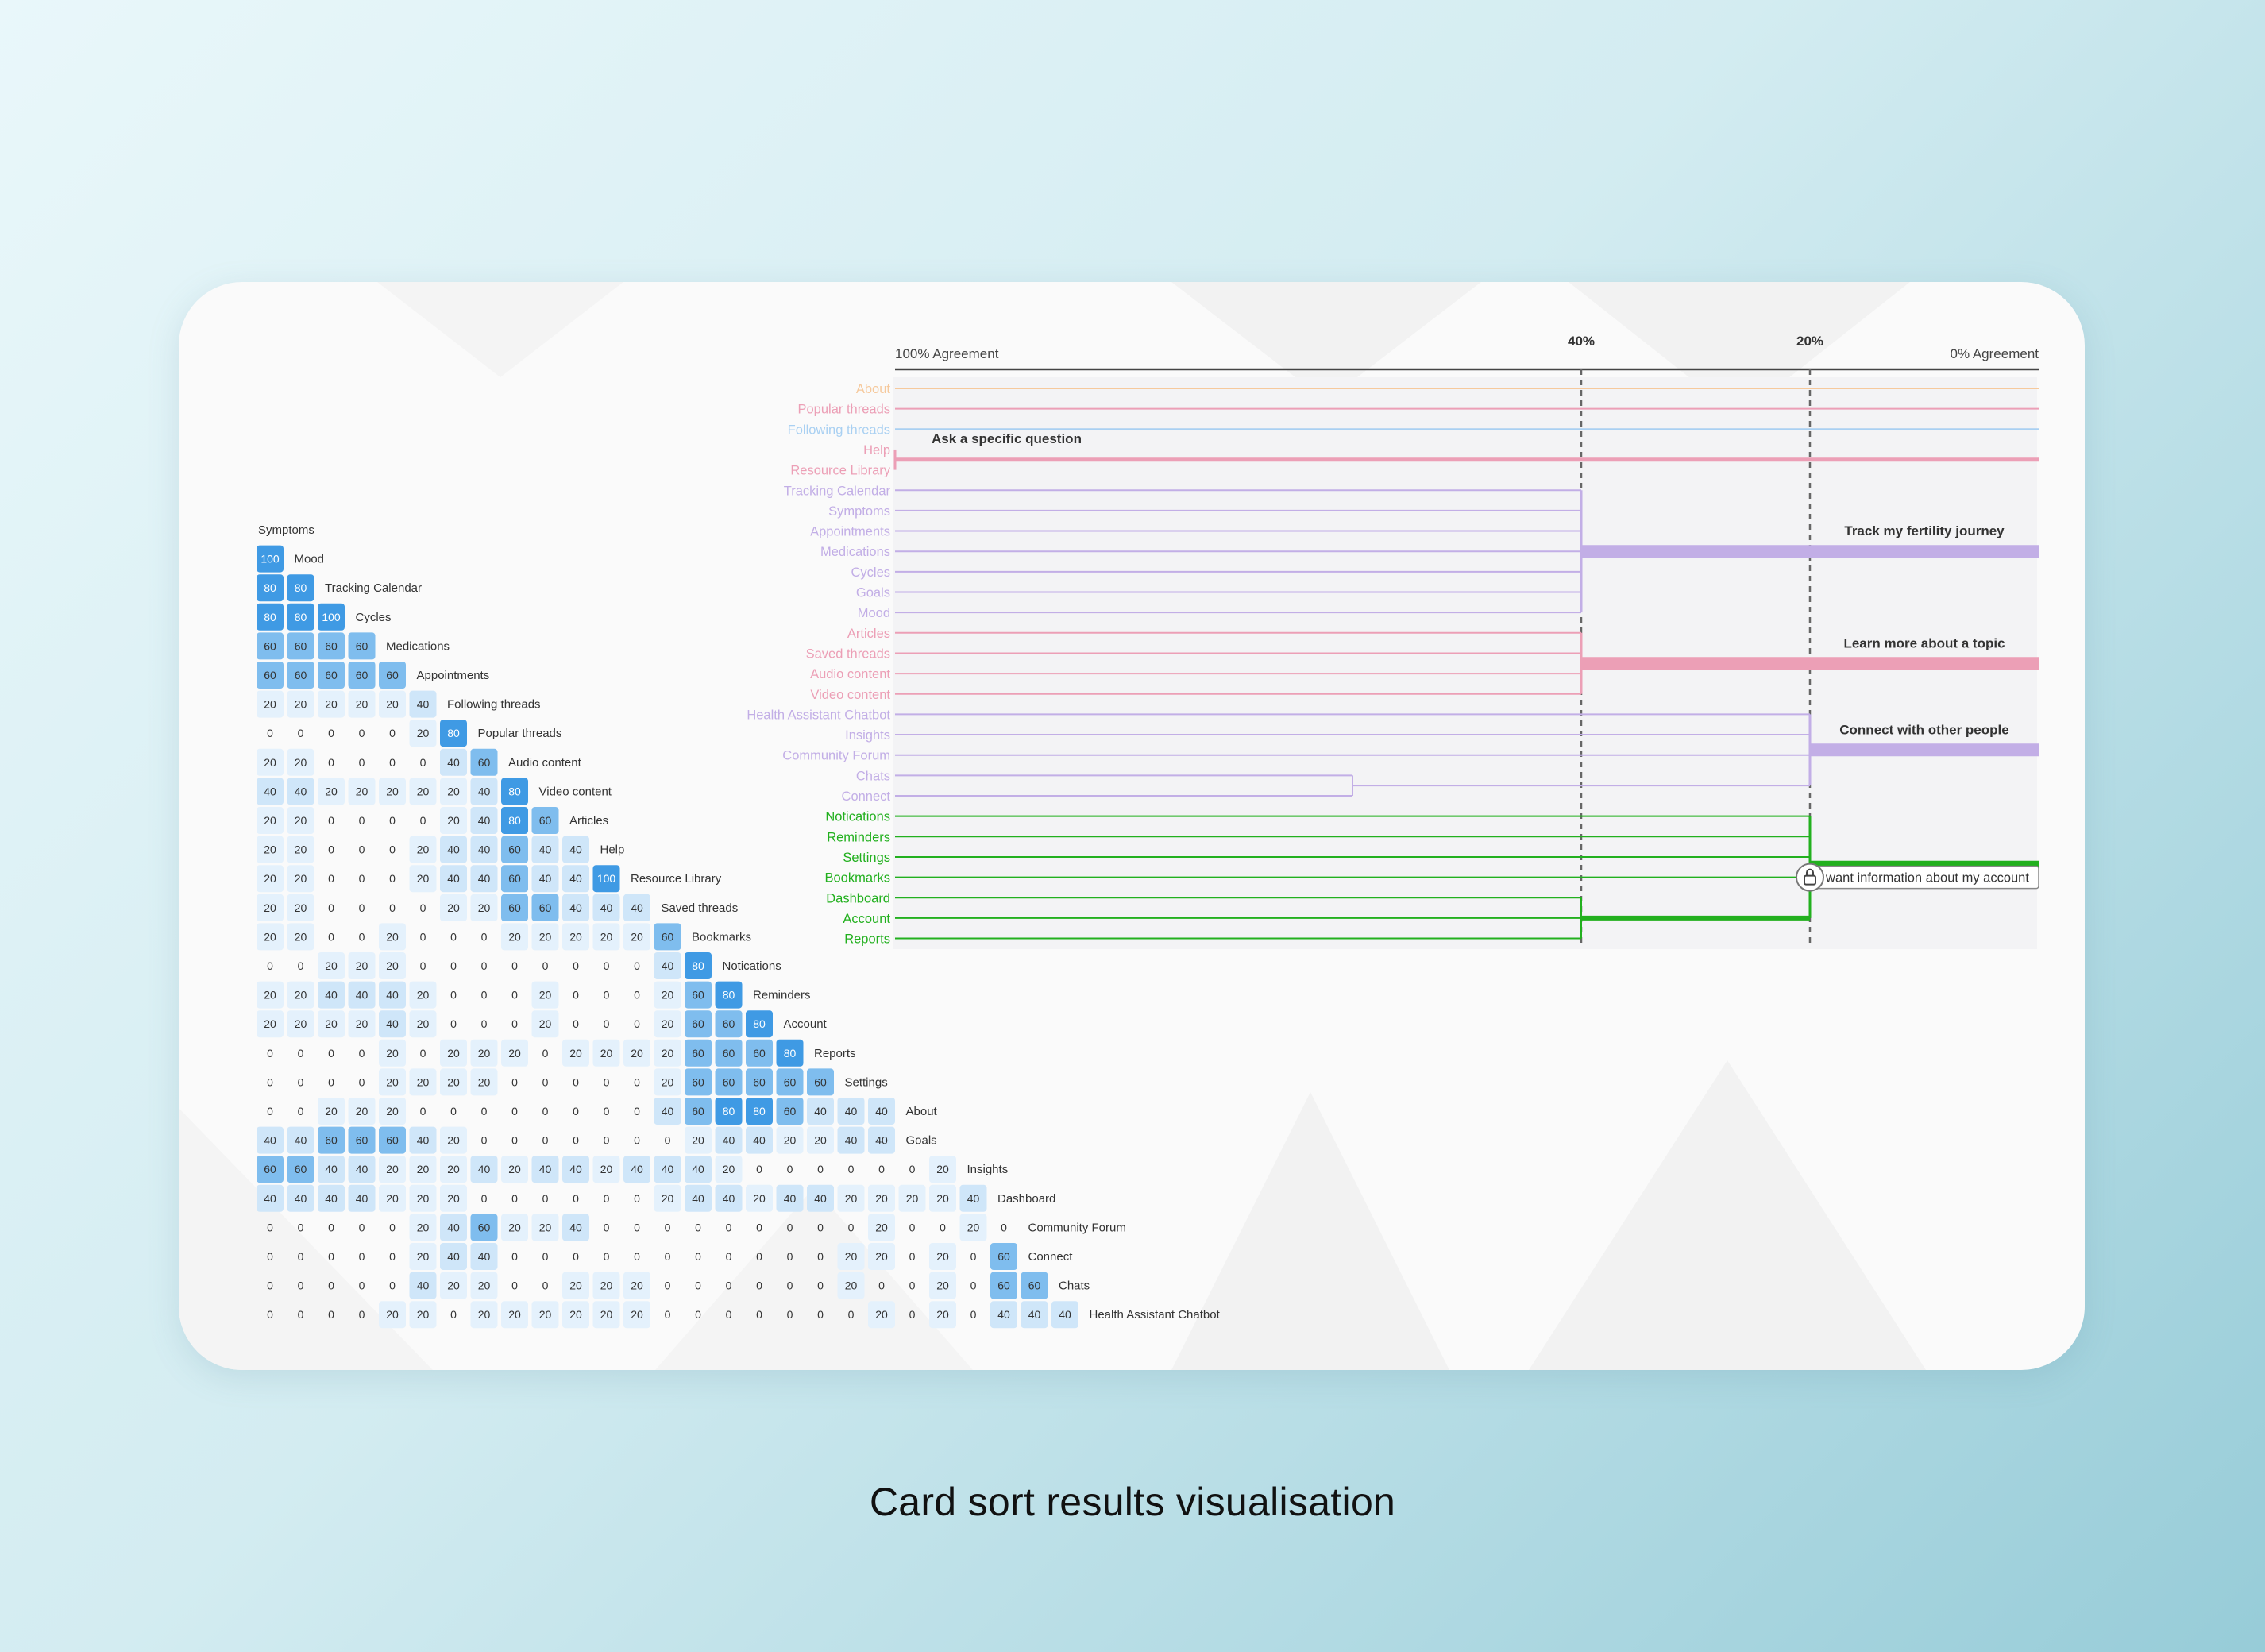  What do you see at coordinates (676, 879) in the screenshot?
I see `matrix-label: Resource Library` at bounding box center [676, 879].